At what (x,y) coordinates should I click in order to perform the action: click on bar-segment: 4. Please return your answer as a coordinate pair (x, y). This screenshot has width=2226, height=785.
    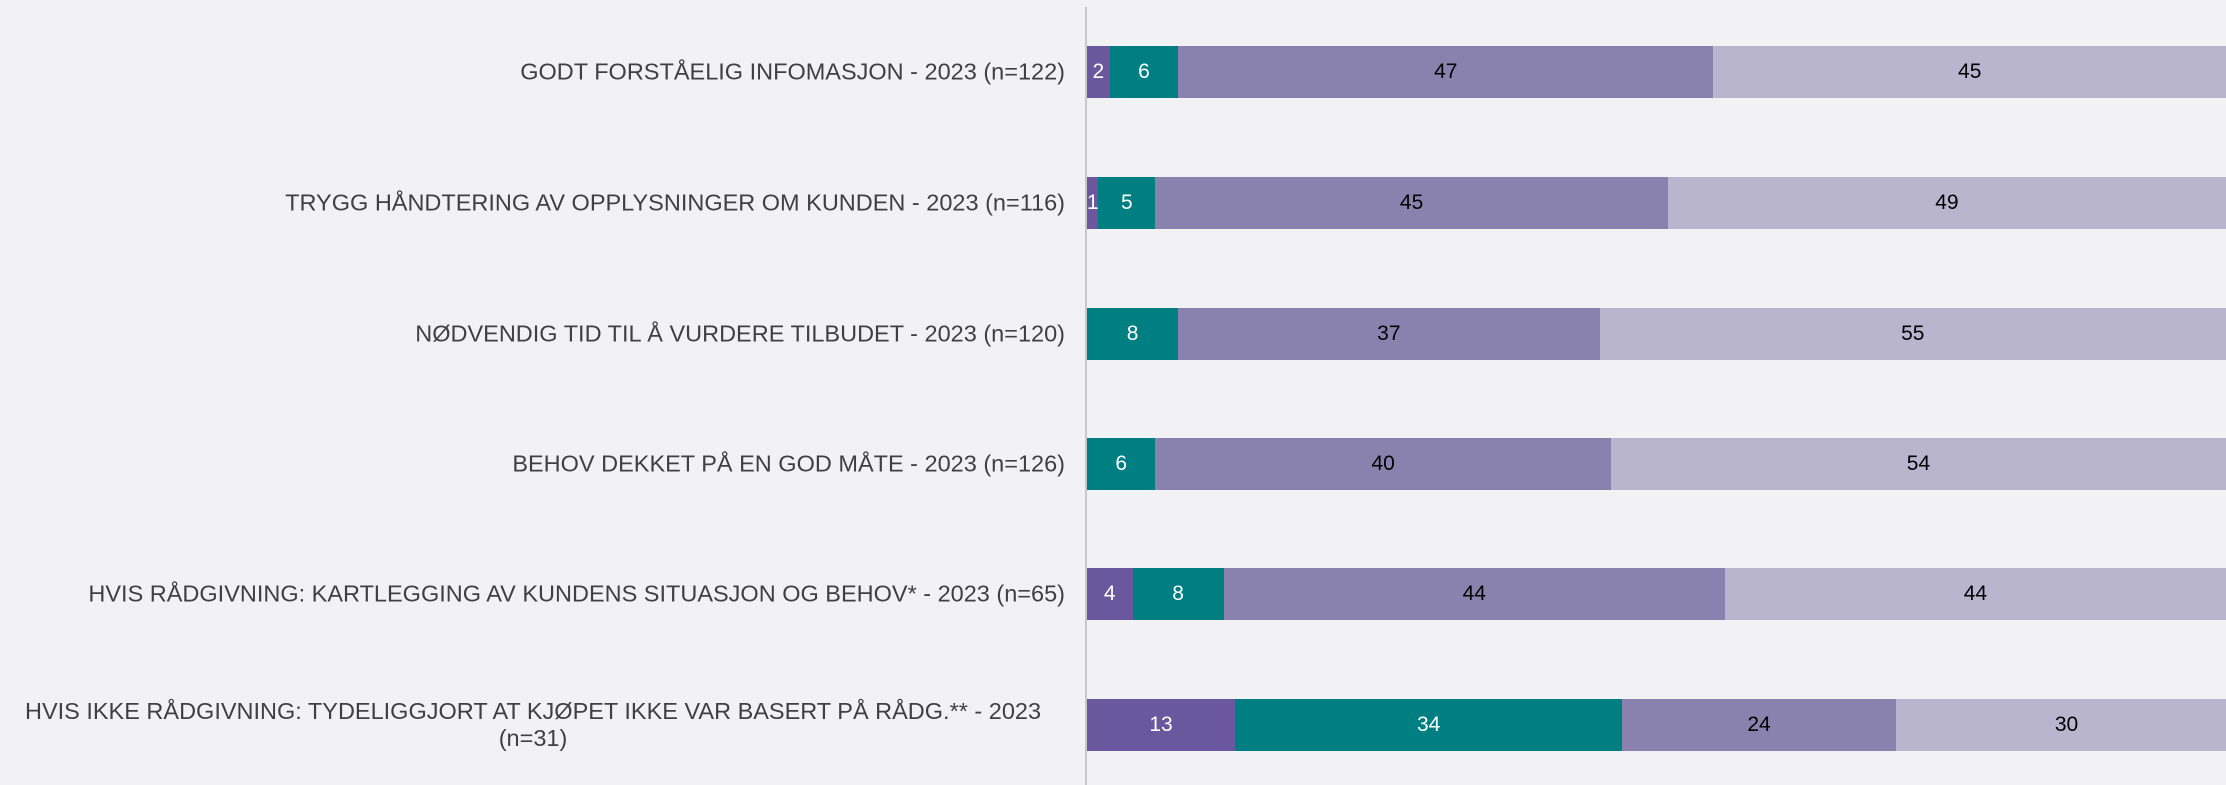
    Looking at the image, I should click on (1110, 594).